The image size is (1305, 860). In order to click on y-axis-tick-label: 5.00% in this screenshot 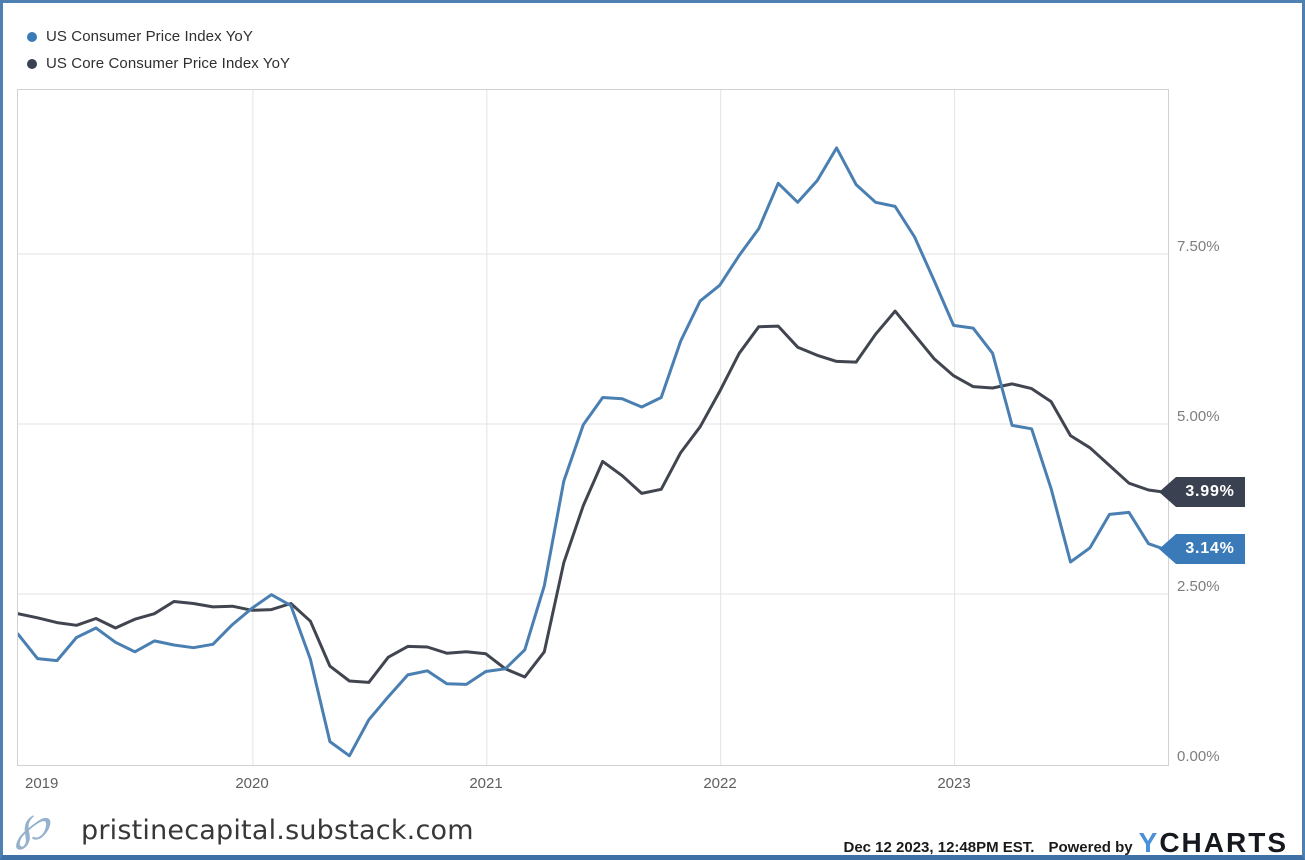, I will do `click(1198, 416)`.